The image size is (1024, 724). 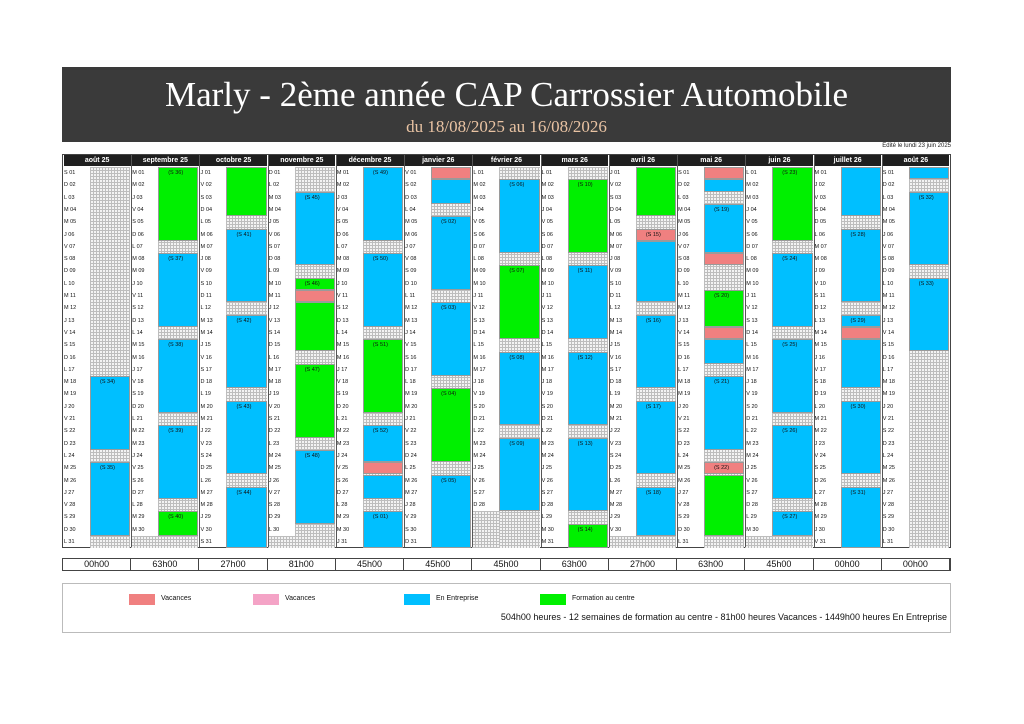 I want to click on day-label: V 09, so click(x=206, y=271).